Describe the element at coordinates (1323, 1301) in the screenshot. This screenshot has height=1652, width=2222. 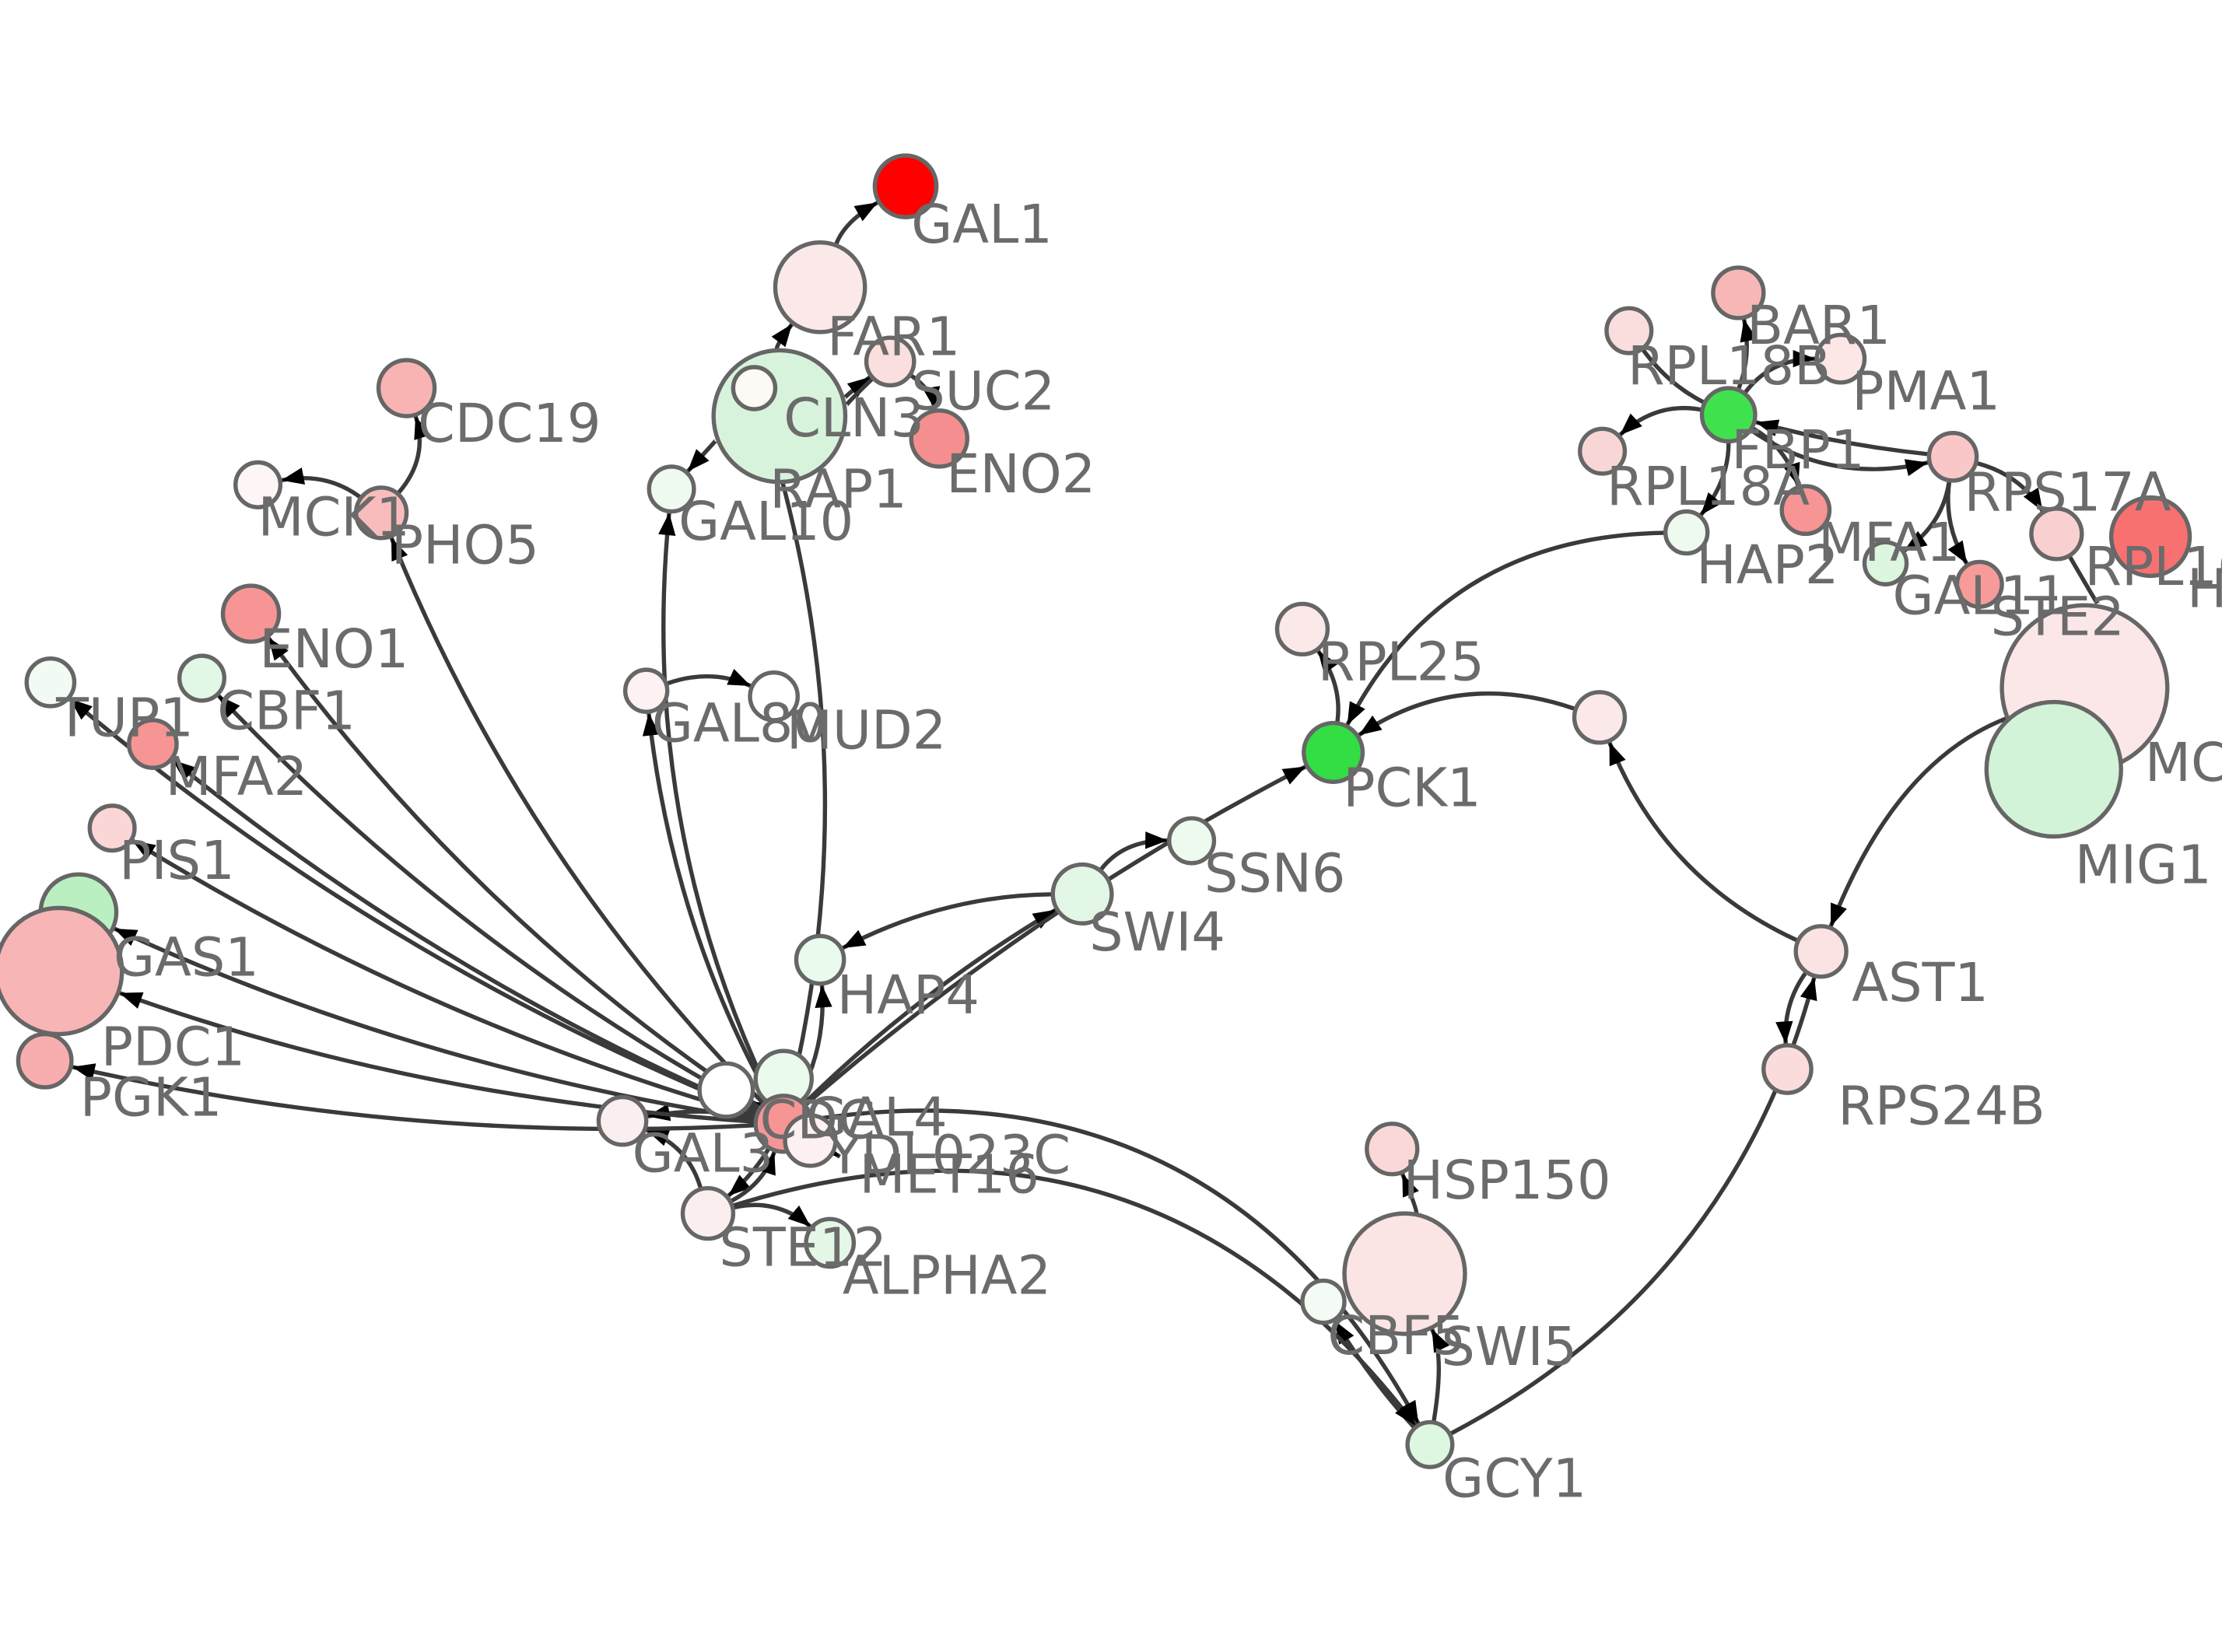
I see `graph-node-cbf5` at that location.